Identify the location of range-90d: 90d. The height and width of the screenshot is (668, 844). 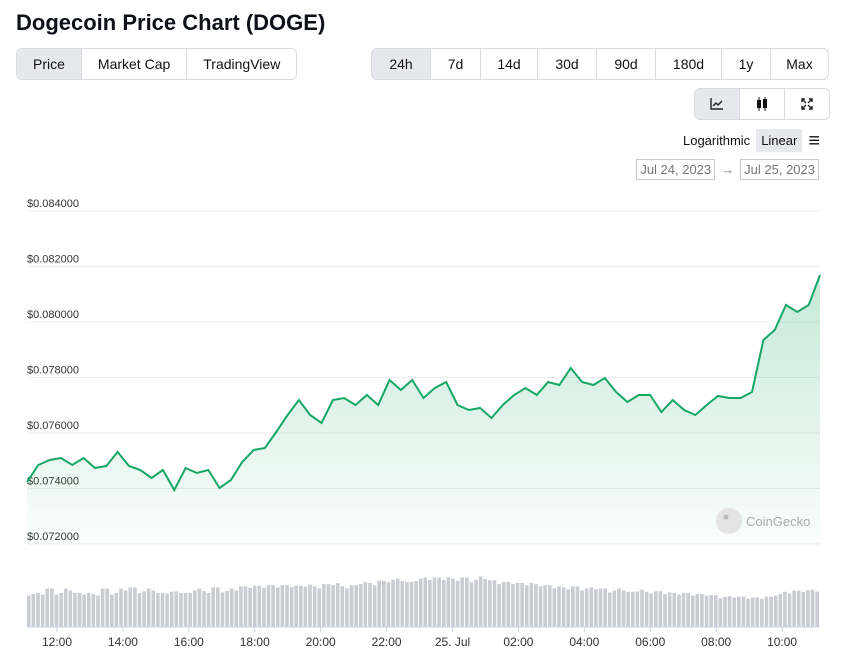
(625, 64).